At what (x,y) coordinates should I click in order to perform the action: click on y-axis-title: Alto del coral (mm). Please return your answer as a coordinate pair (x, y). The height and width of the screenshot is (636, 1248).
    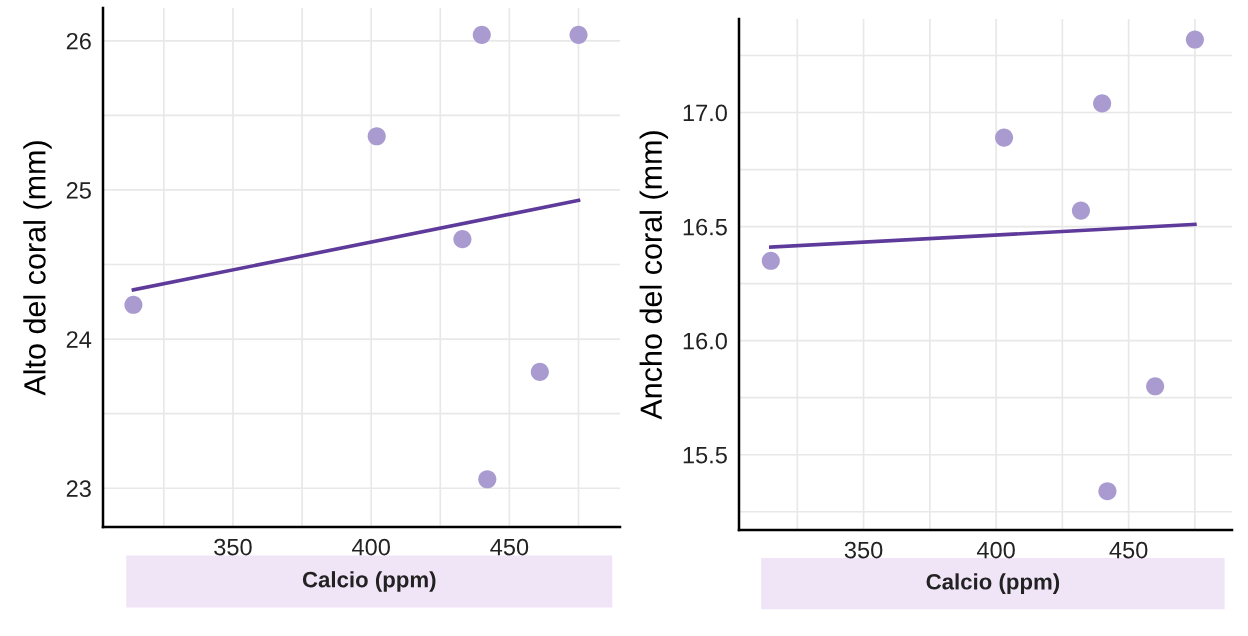
    Looking at the image, I should click on (37, 268).